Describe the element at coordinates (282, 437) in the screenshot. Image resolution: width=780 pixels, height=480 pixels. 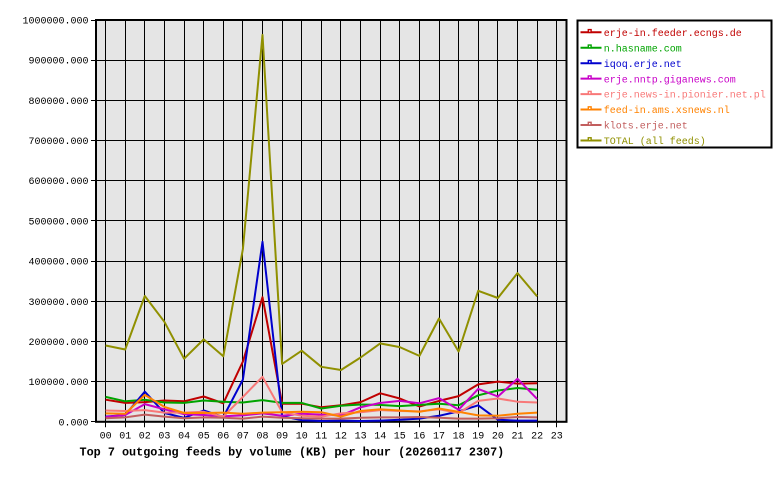
I see `svg-text: 09` at that location.